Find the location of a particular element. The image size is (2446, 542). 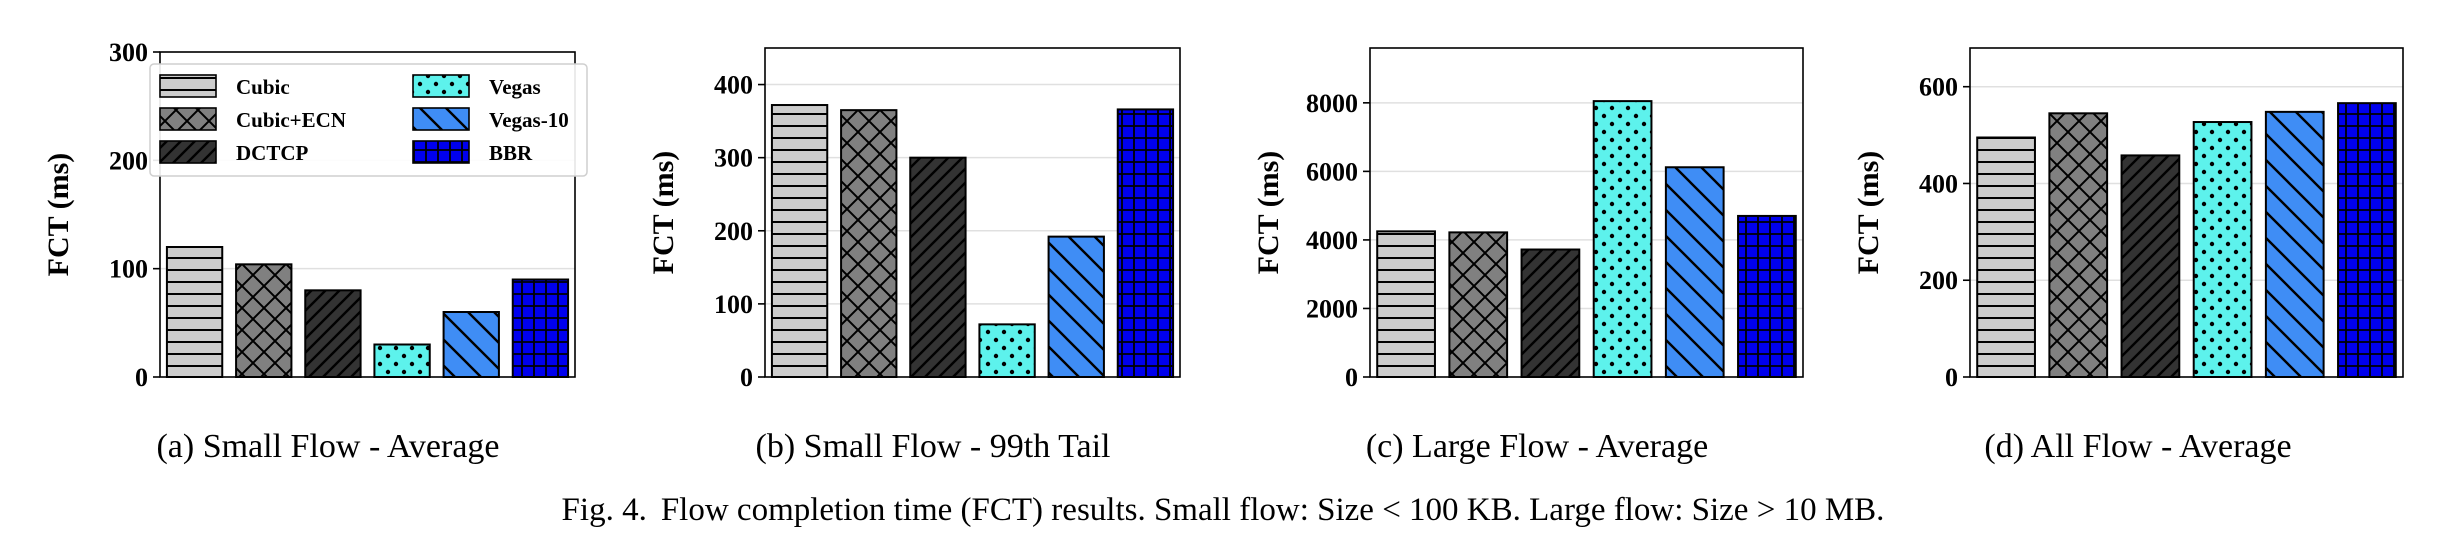

subcaption: (d) All Flow - Average is located at coordinates (2137, 446).